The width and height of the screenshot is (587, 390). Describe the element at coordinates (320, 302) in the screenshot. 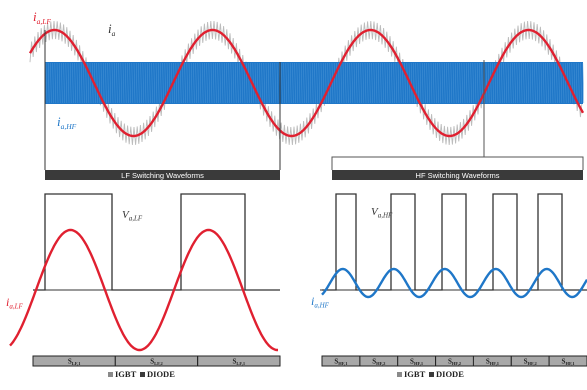

I see `hf-current-bottom-label: ia,HF` at that location.